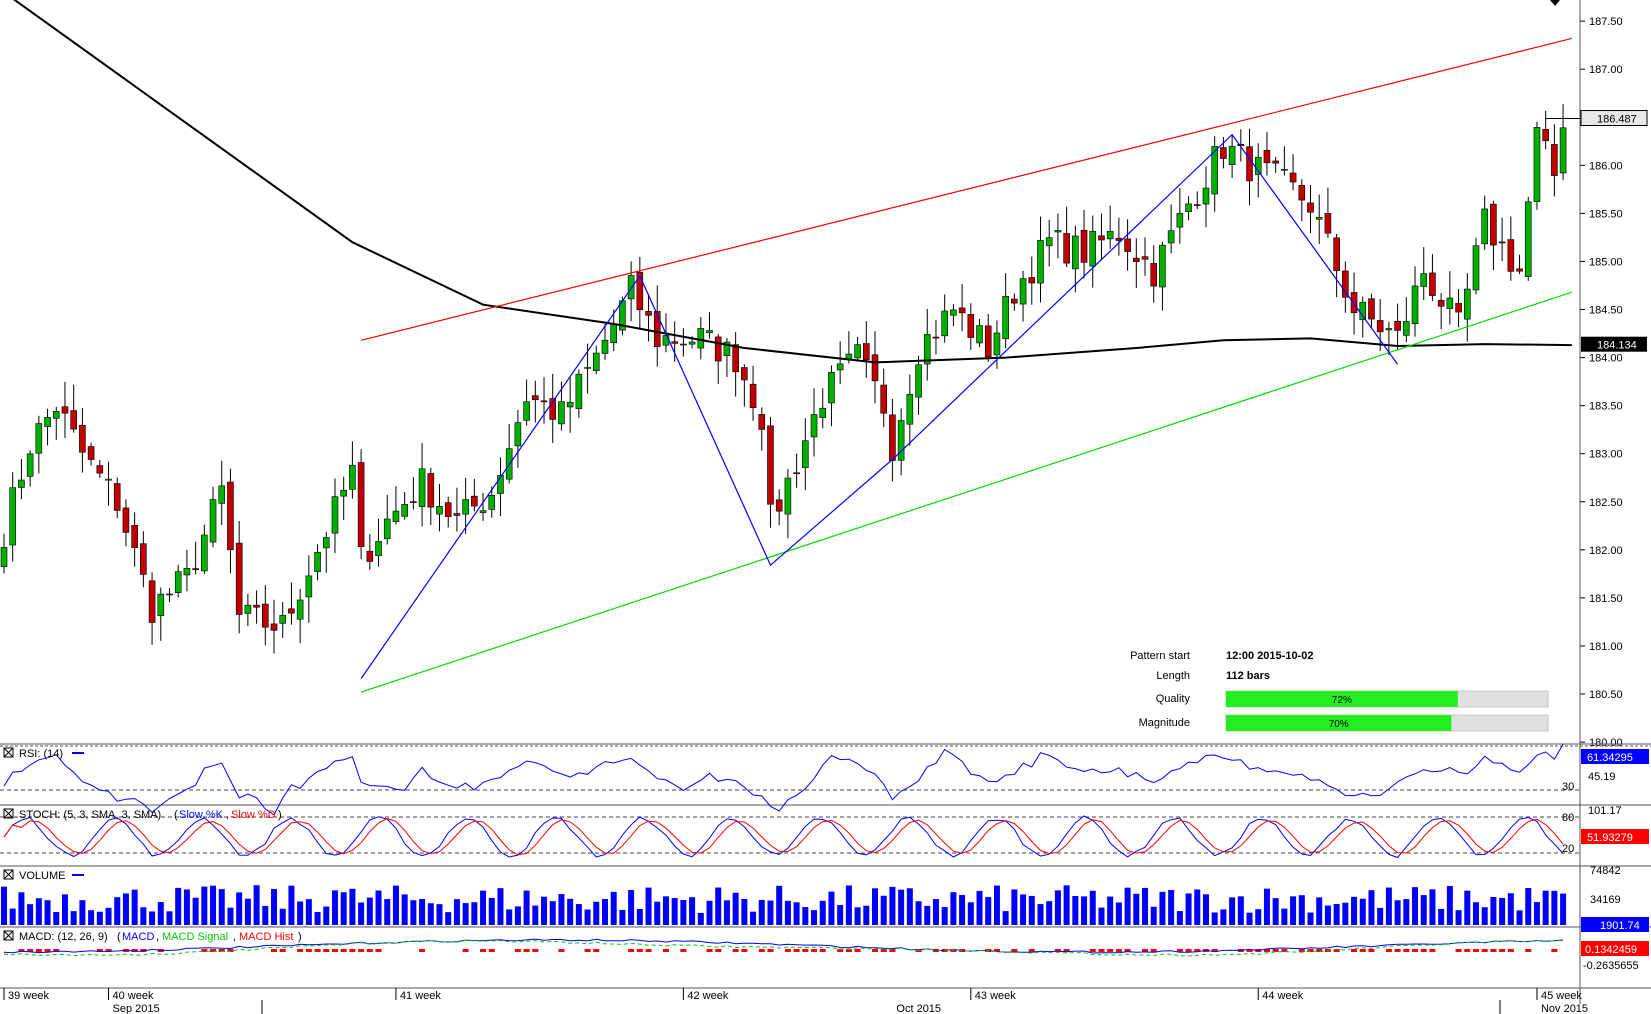 Image resolution: width=1651 pixels, height=1014 pixels. I want to click on stoch-close-icon, so click(8, 813).